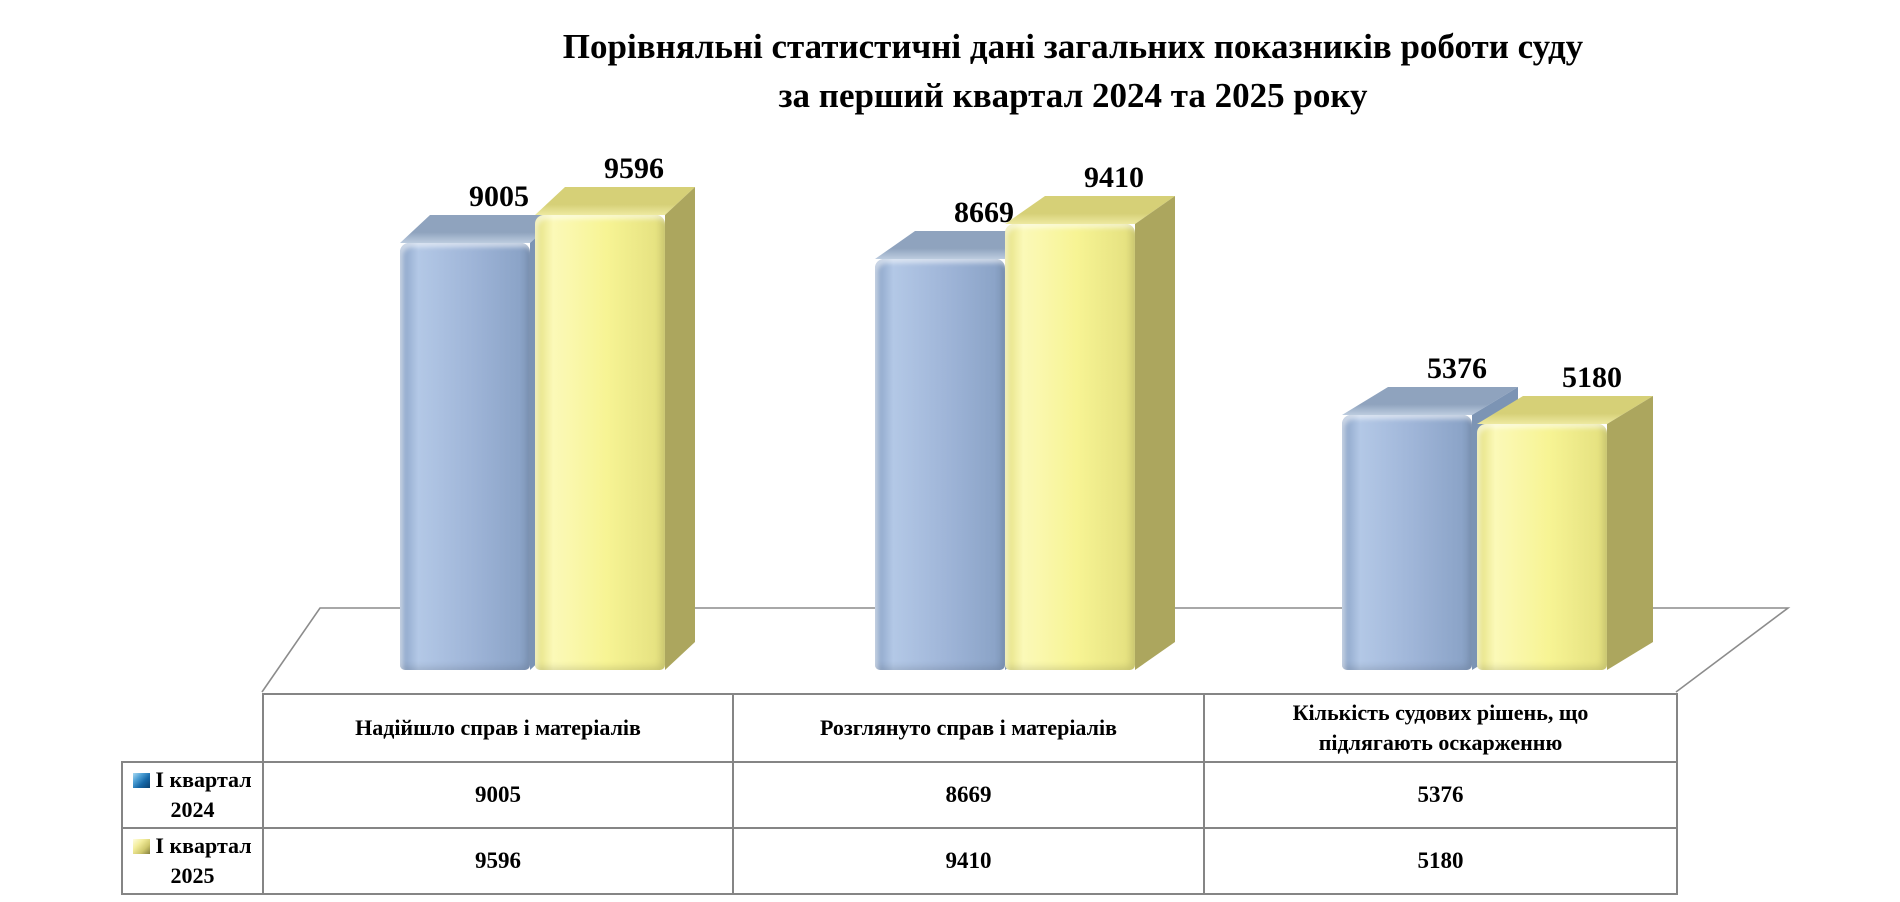 The image size is (1900, 902). I want to click on data-label-2025-cat3: 5180, so click(1592, 377).